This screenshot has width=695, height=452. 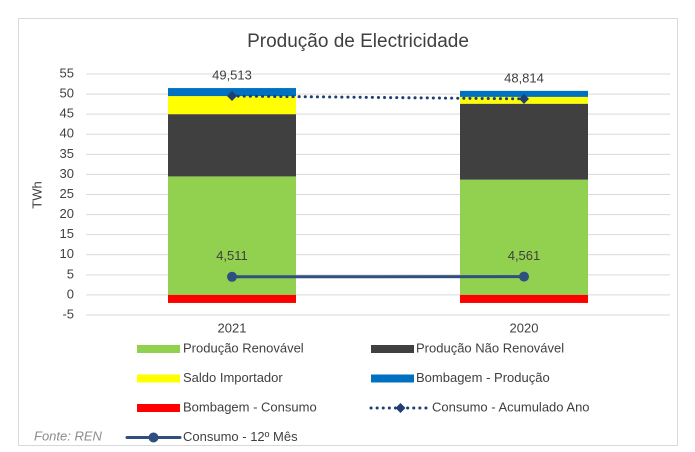 I want to click on legend-label: Consumo - 12º Mês, so click(x=240, y=436).